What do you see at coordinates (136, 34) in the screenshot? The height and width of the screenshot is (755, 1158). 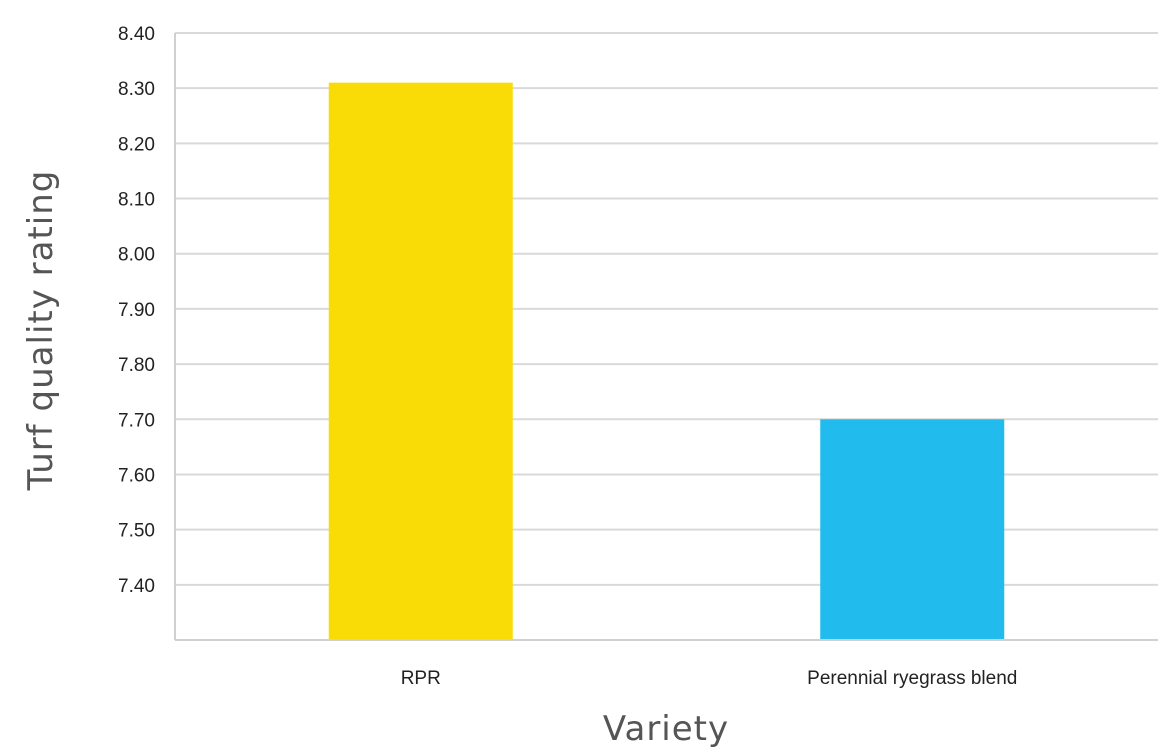 I see `y-tick-label: 8.40` at bounding box center [136, 34].